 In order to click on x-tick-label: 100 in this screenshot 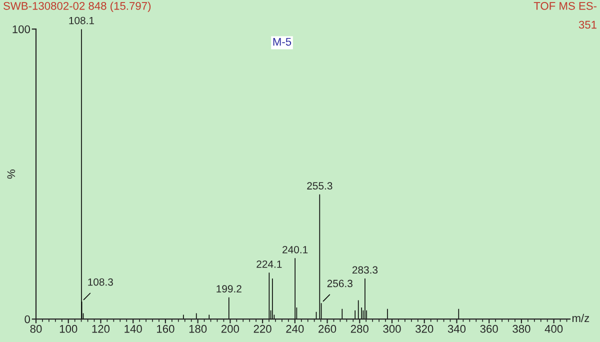, I will do `click(69, 328)`.